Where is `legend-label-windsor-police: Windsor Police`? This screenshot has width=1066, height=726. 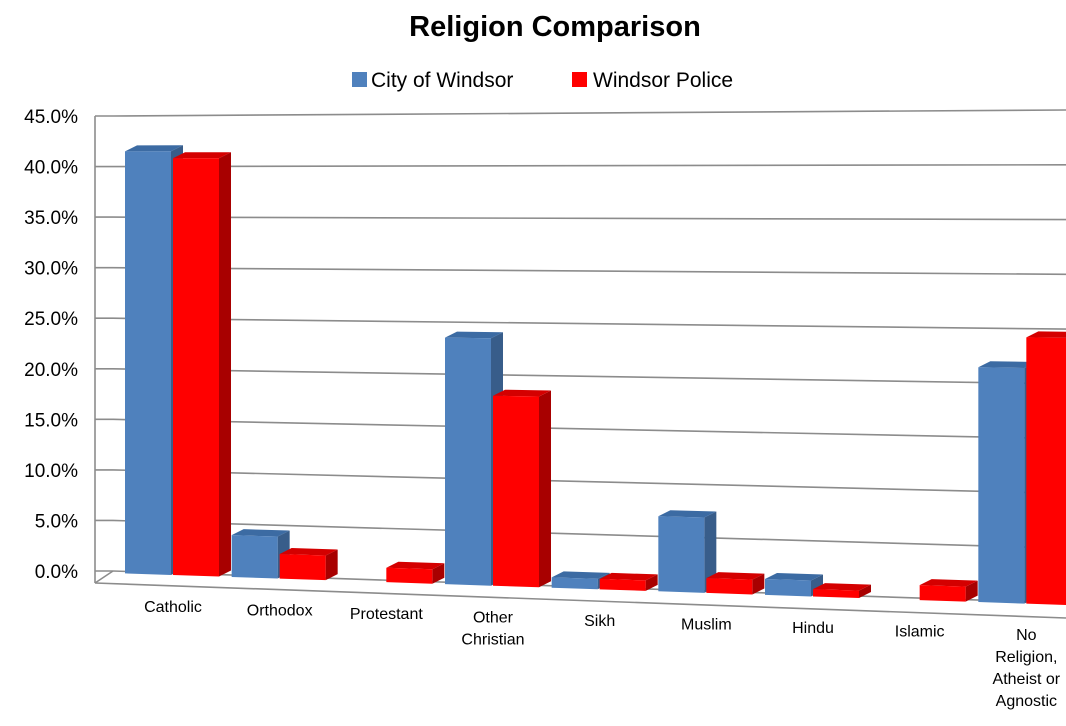 legend-label-windsor-police: Windsor Police is located at coordinates (663, 80).